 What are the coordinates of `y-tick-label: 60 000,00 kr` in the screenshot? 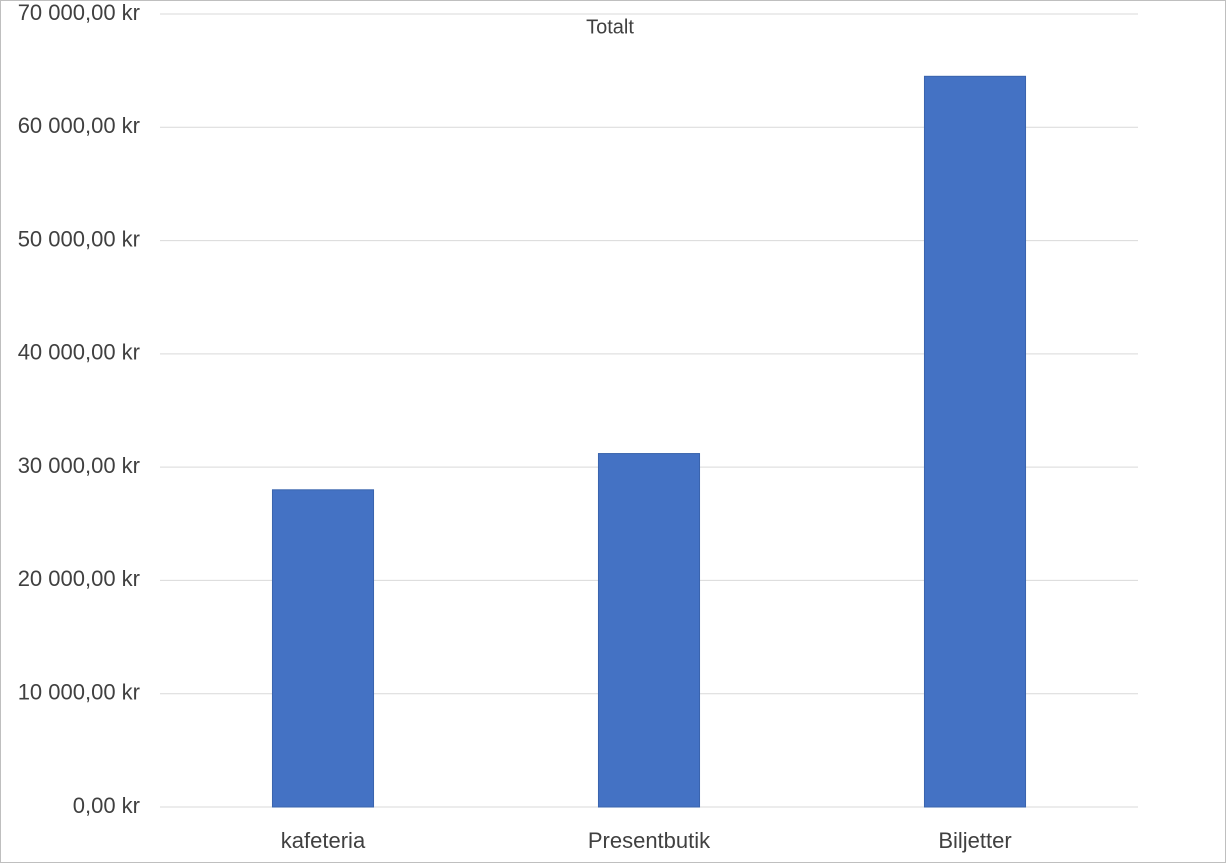 It's located at (79, 125).